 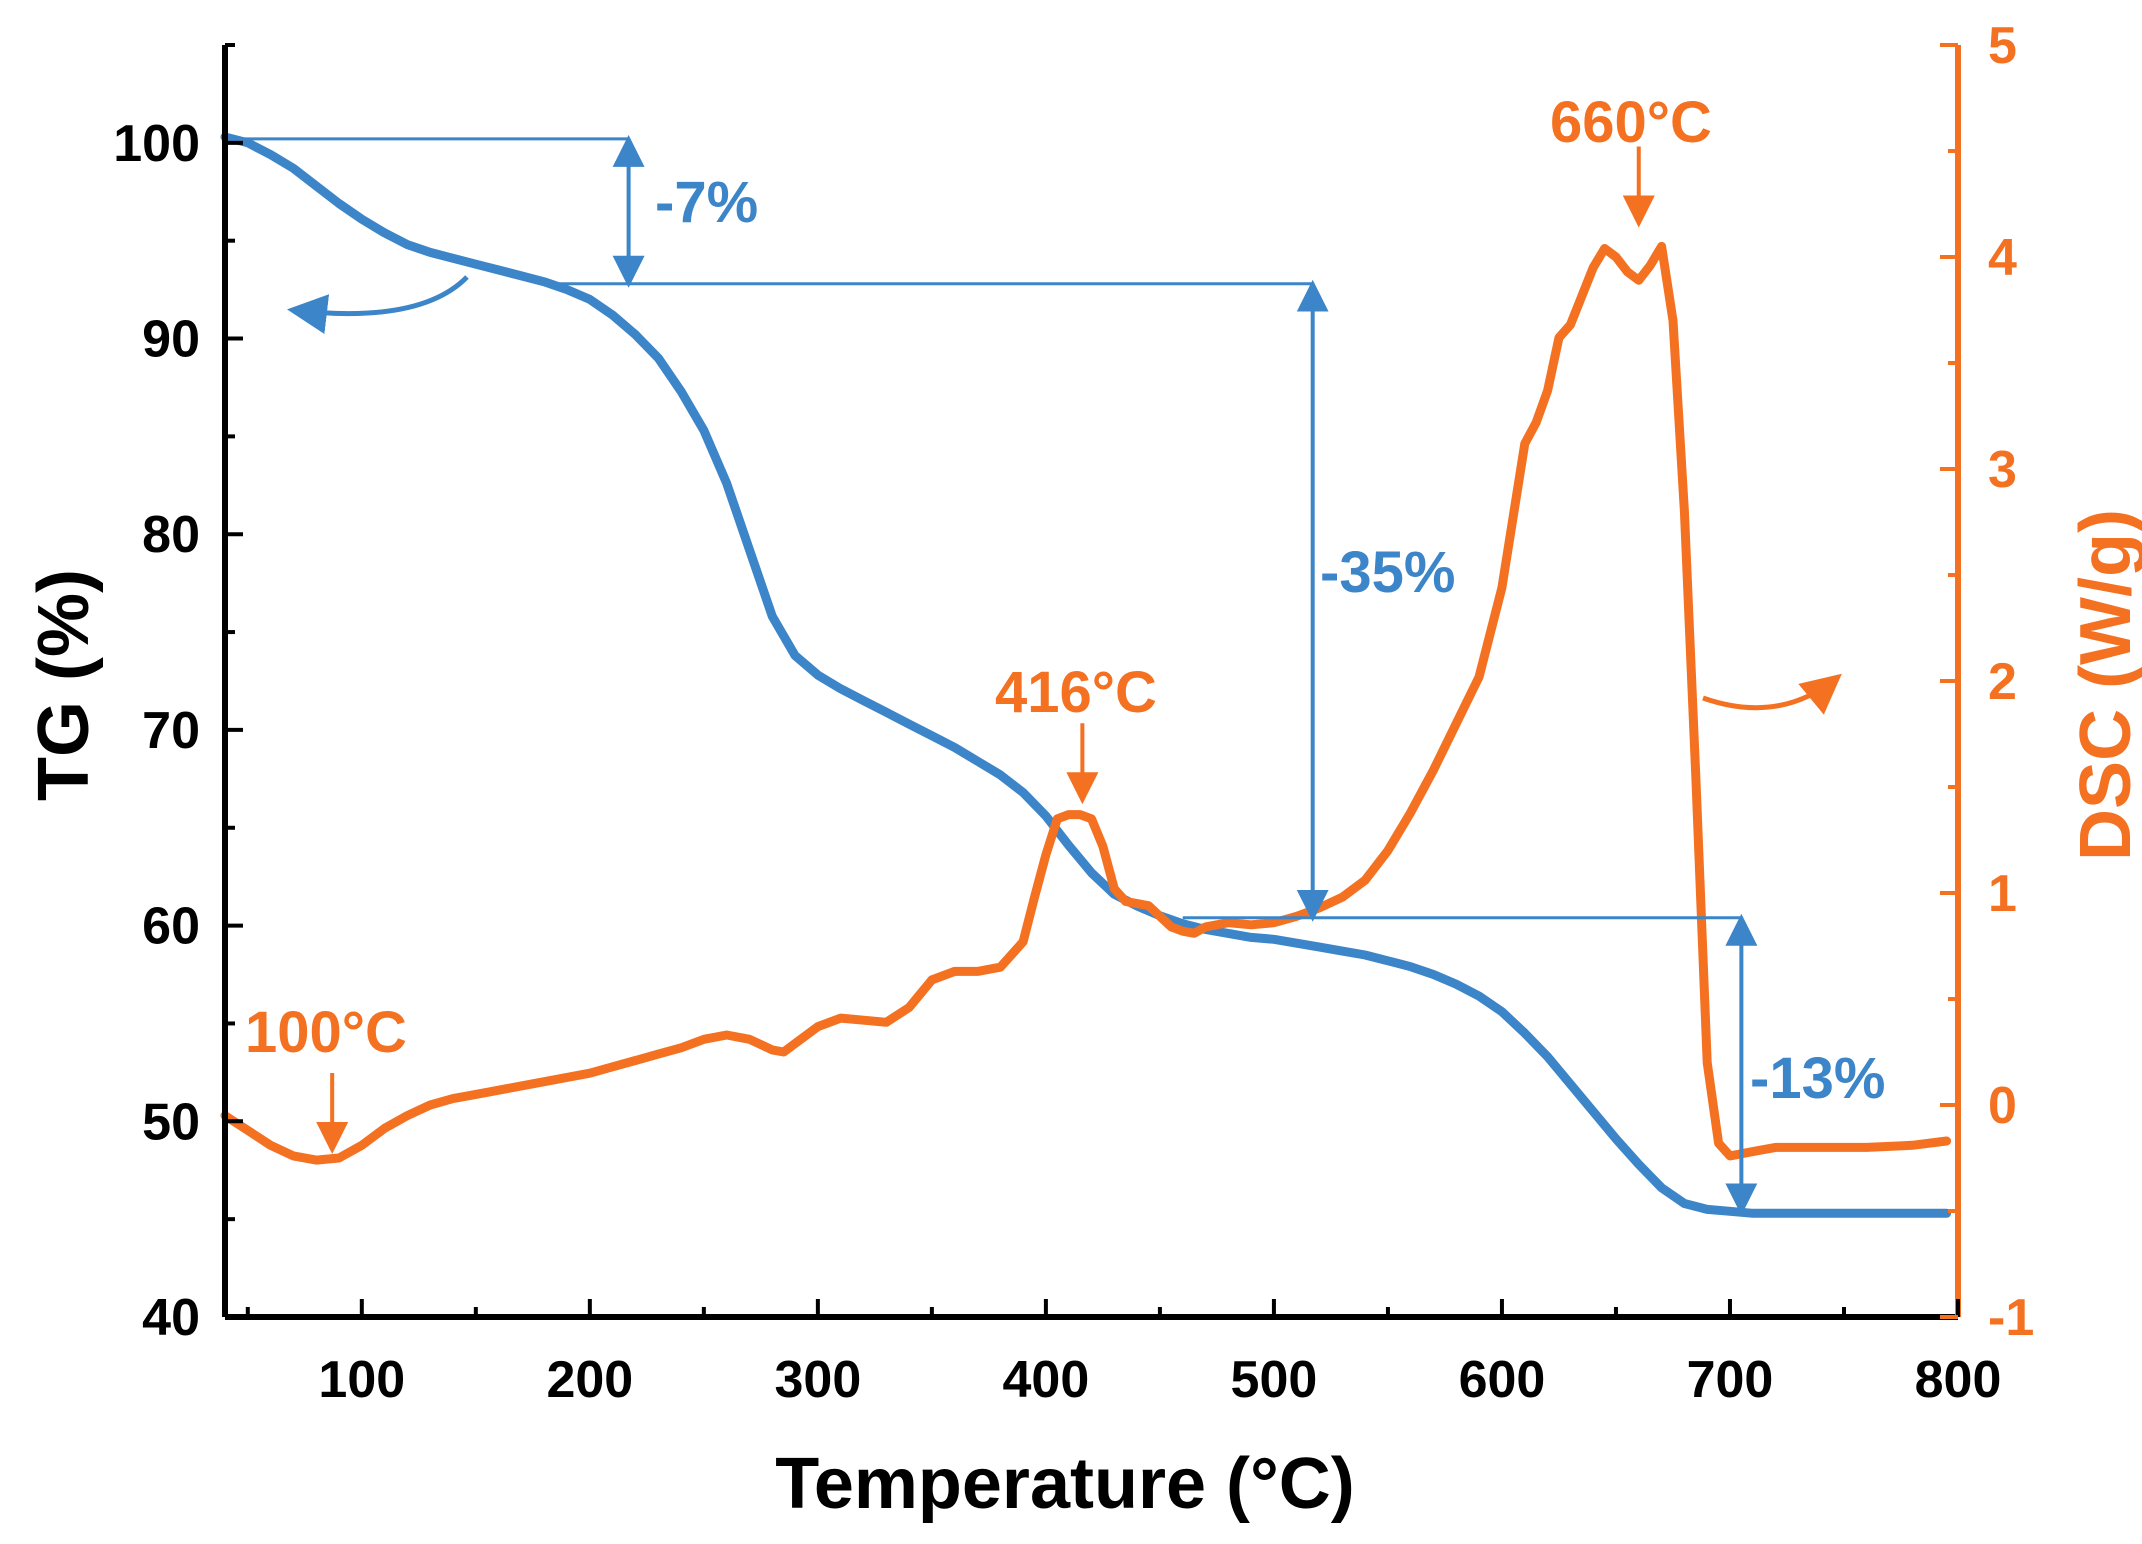 I want to click on y-right-tick-label: 4, so click(x=2002, y=258).